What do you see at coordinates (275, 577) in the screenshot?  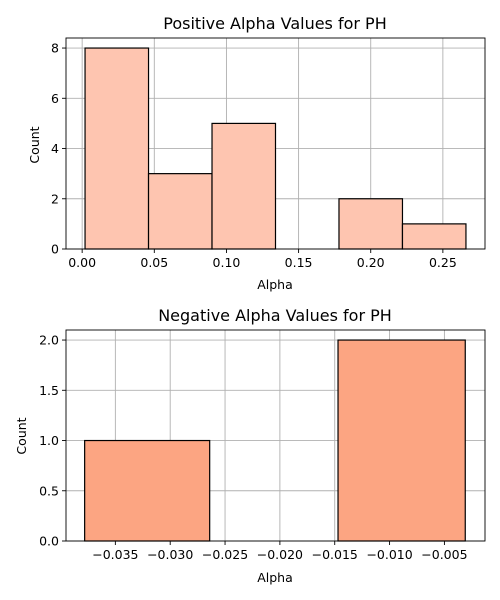 I see `x-axis-label-negative: Alpha` at bounding box center [275, 577].